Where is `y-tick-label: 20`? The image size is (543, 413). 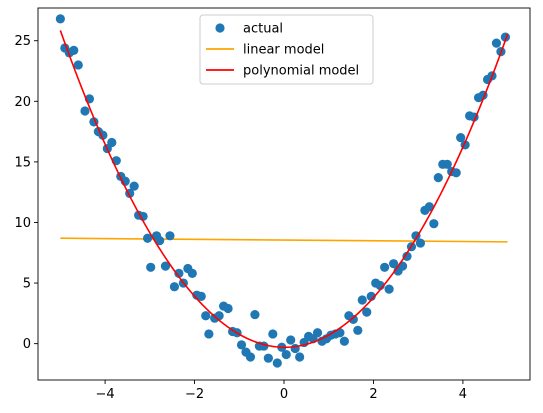 y-tick-label: 20 is located at coordinates (22, 102).